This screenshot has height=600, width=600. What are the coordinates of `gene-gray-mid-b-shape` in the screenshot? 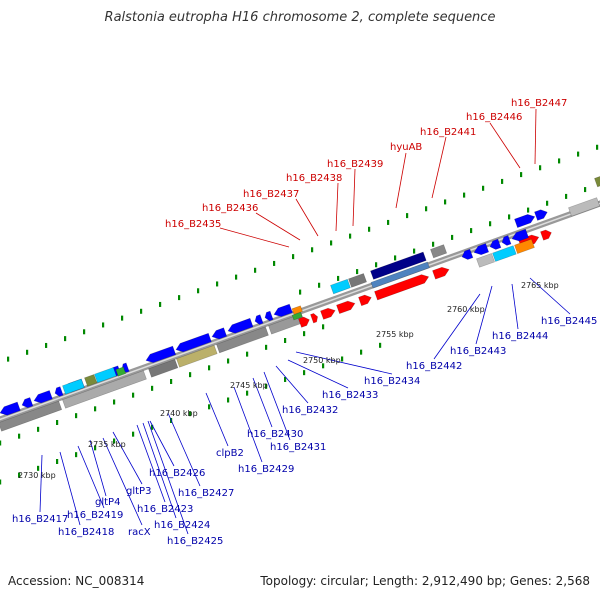 It's located at (439, 251).